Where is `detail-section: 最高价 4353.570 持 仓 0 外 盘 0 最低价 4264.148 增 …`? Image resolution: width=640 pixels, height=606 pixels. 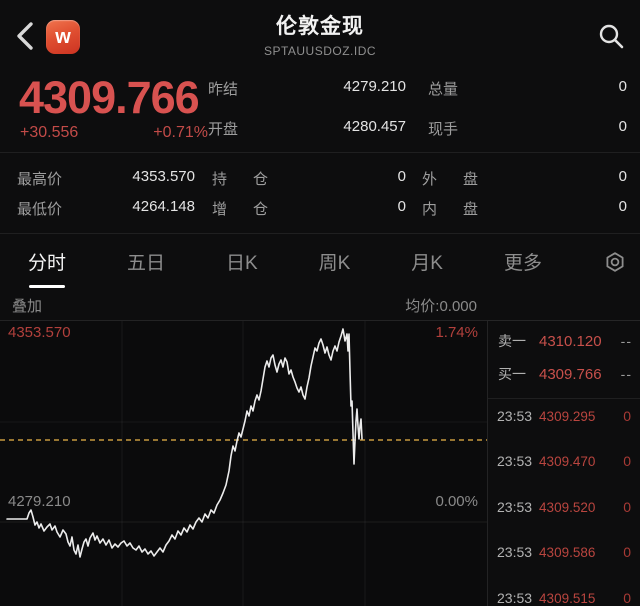
detail-section: 最高价 4353.570 持 仓 0 外 盘 0 最低价 4264.148 增 … is located at coordinates (320, 193).